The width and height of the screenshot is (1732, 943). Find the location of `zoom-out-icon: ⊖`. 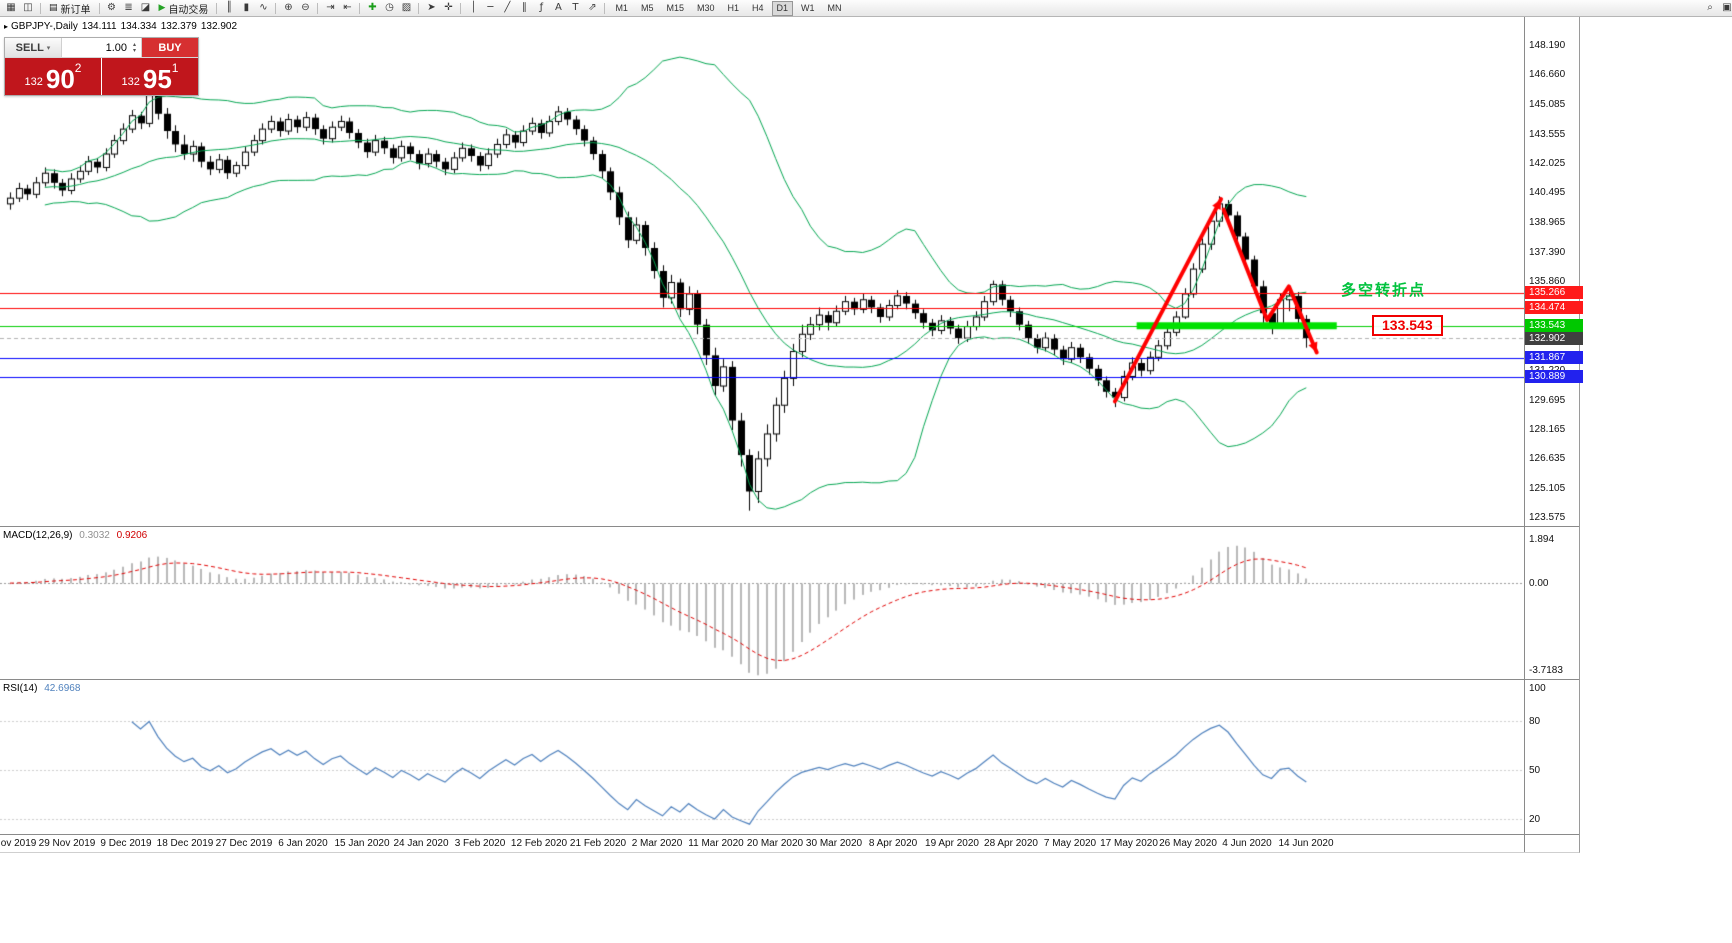

zoom-out-icon: ⊖ is located at coordinates (305, 7).